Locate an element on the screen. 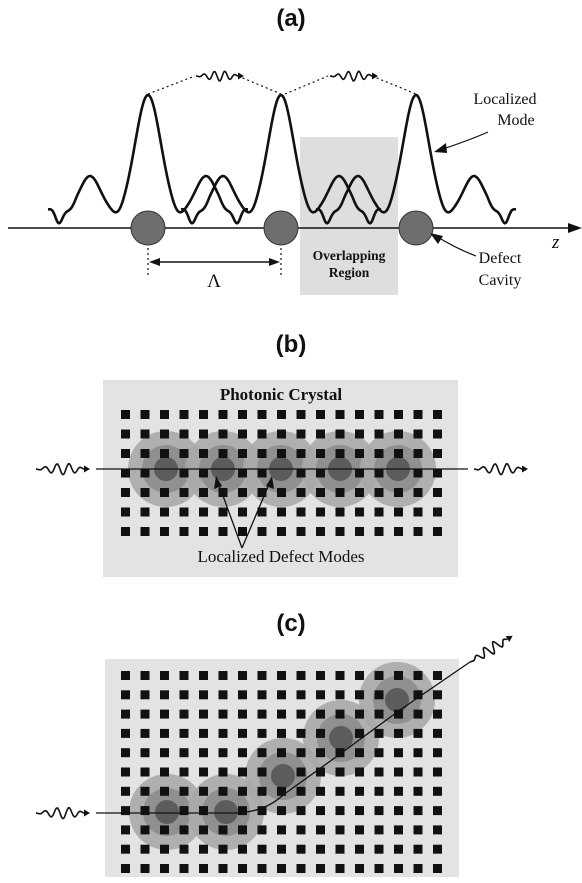  waveguide-path-c is located at coordinates (283, 737).